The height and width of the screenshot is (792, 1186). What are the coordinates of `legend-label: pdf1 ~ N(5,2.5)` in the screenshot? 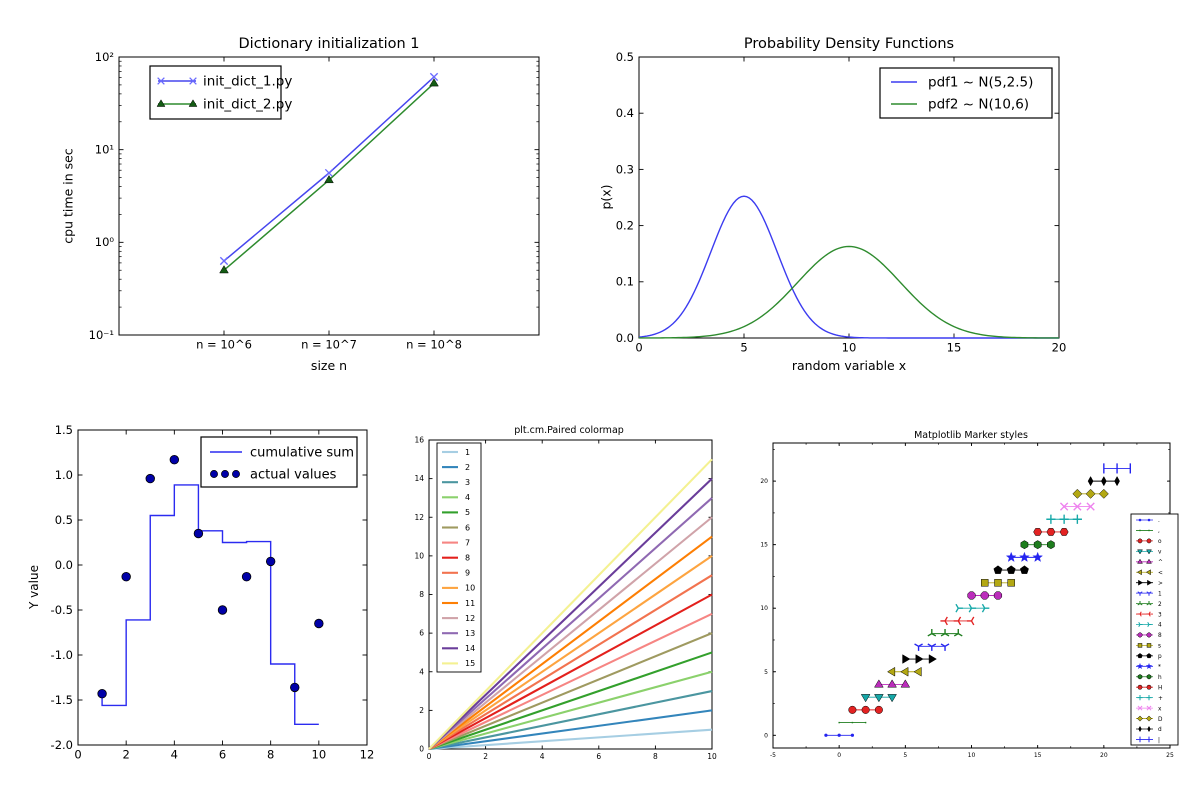 It's located at (980, 83).